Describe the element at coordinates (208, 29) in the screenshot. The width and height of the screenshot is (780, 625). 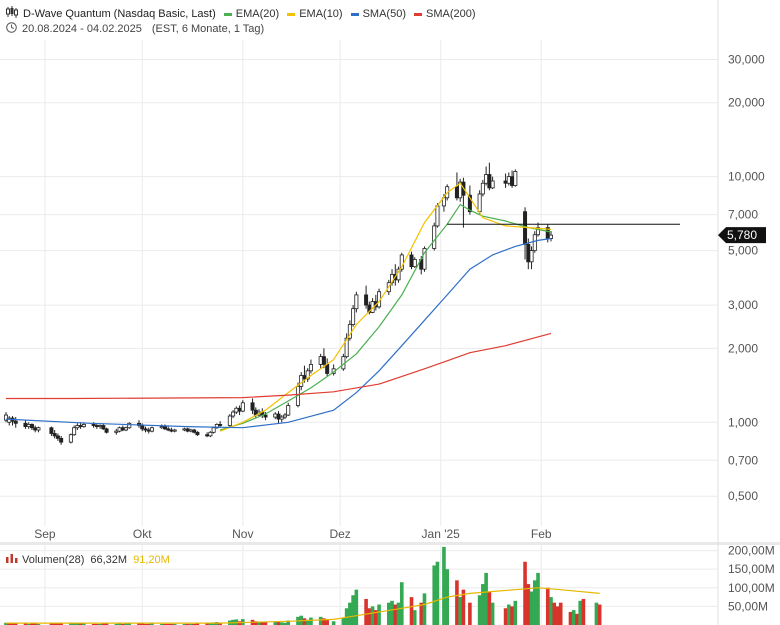
I see `range-meta: (EST, 6 Monate, 1 Tag)` at that location.